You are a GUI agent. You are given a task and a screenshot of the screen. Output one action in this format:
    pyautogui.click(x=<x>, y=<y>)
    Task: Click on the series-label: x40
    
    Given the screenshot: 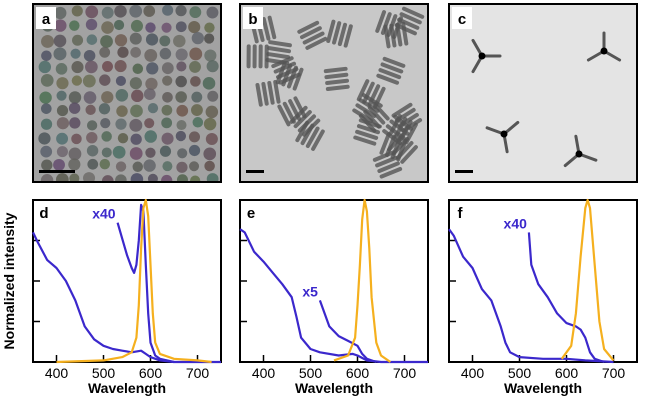 What is the action you would take?
    pyautogui.click(x=516, y=223)
    